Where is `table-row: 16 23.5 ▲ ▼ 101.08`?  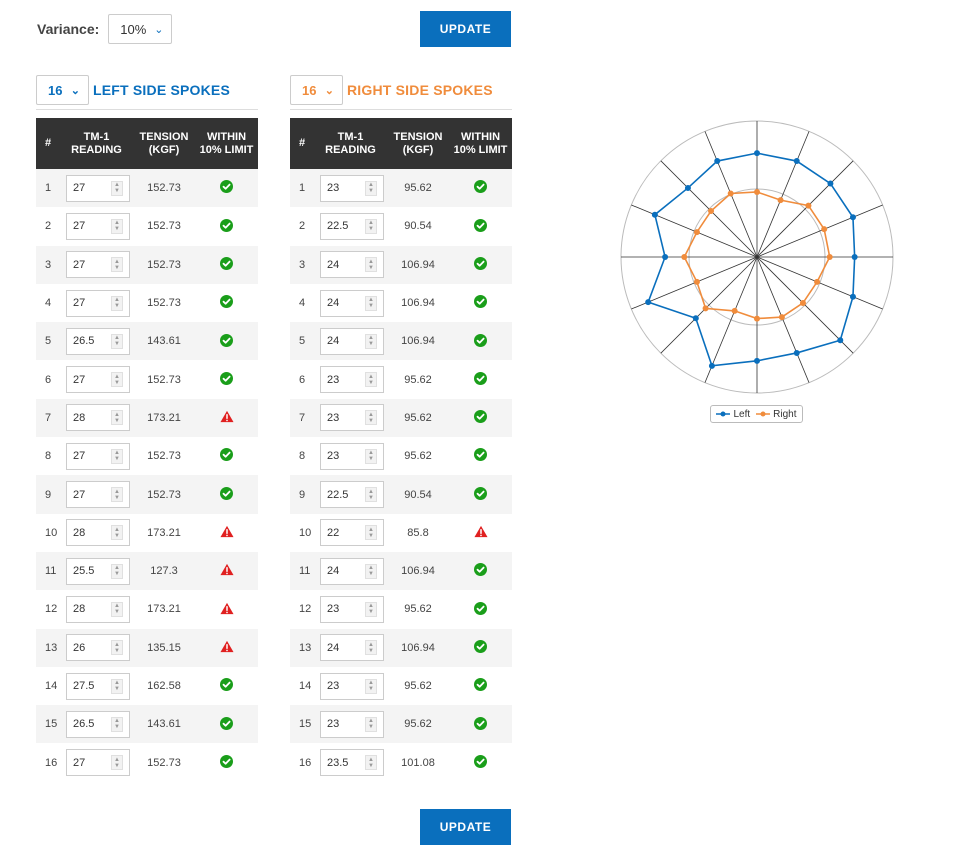
table-row: 16 23.5 ▲ ▼ 101.08 is located at coordinates (401, 762).